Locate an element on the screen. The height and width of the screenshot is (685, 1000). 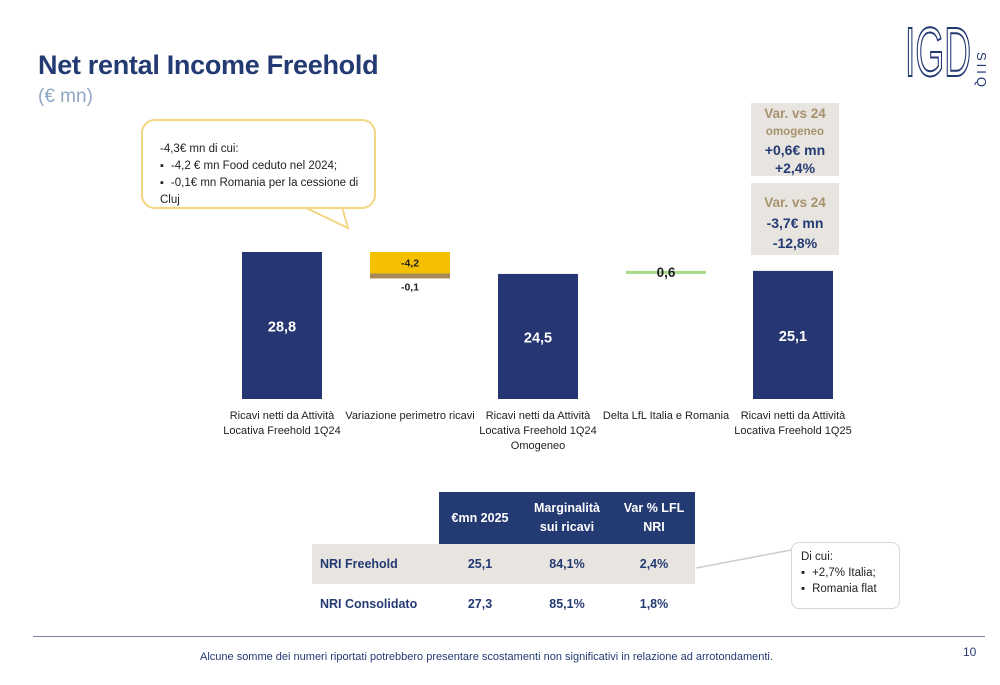
note-connector is located at coordinates (744, 559).